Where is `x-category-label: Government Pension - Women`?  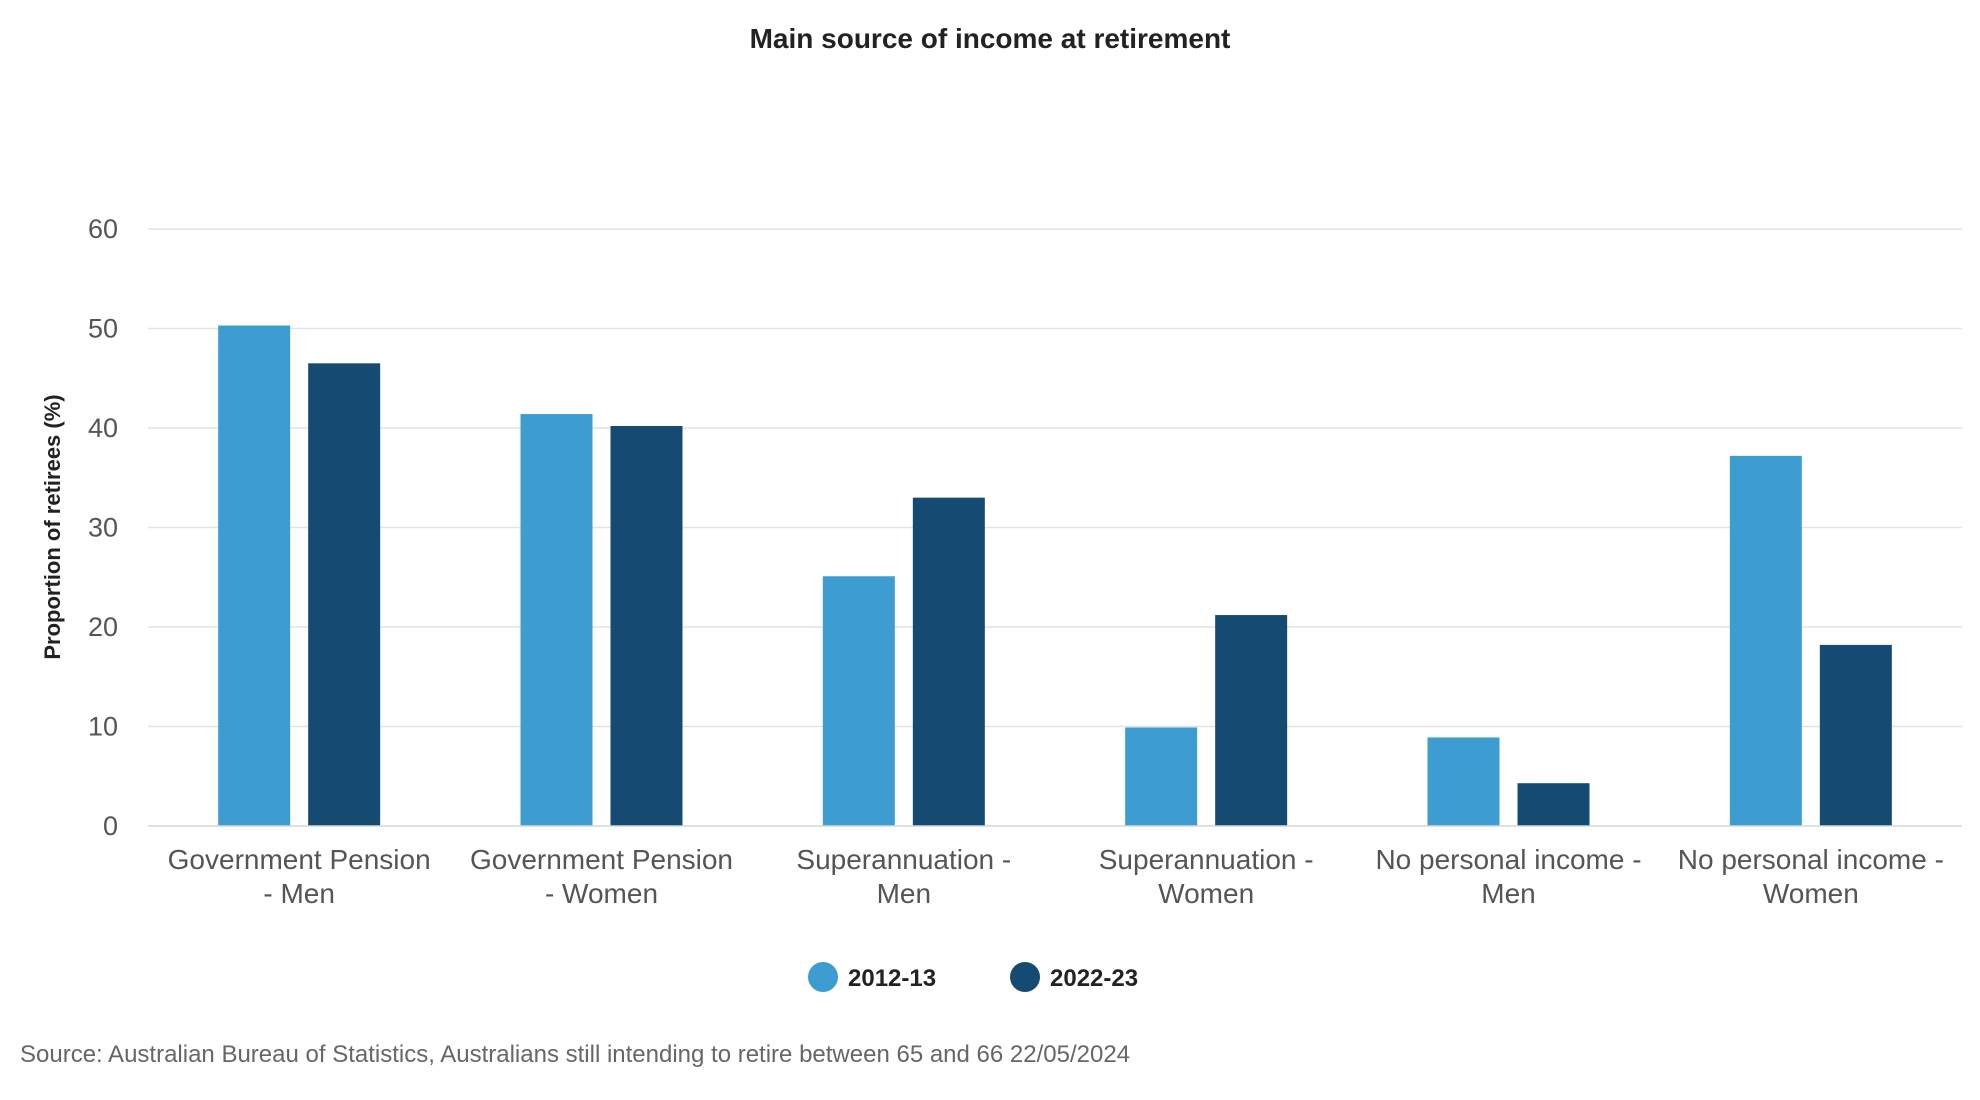
x-category-label: Government Pension - Women is located at coordinates (601, 876).